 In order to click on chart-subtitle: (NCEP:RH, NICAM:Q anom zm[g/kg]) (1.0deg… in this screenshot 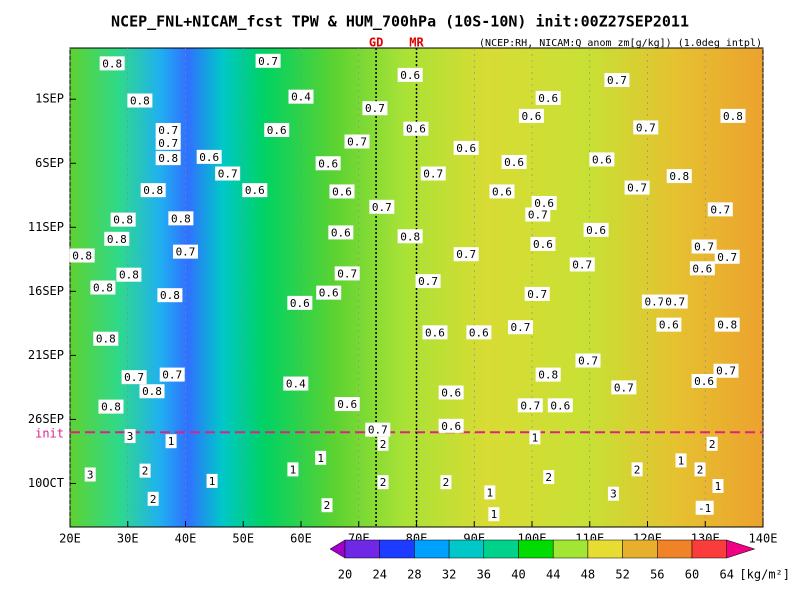, I will do `click(620, 43)`.